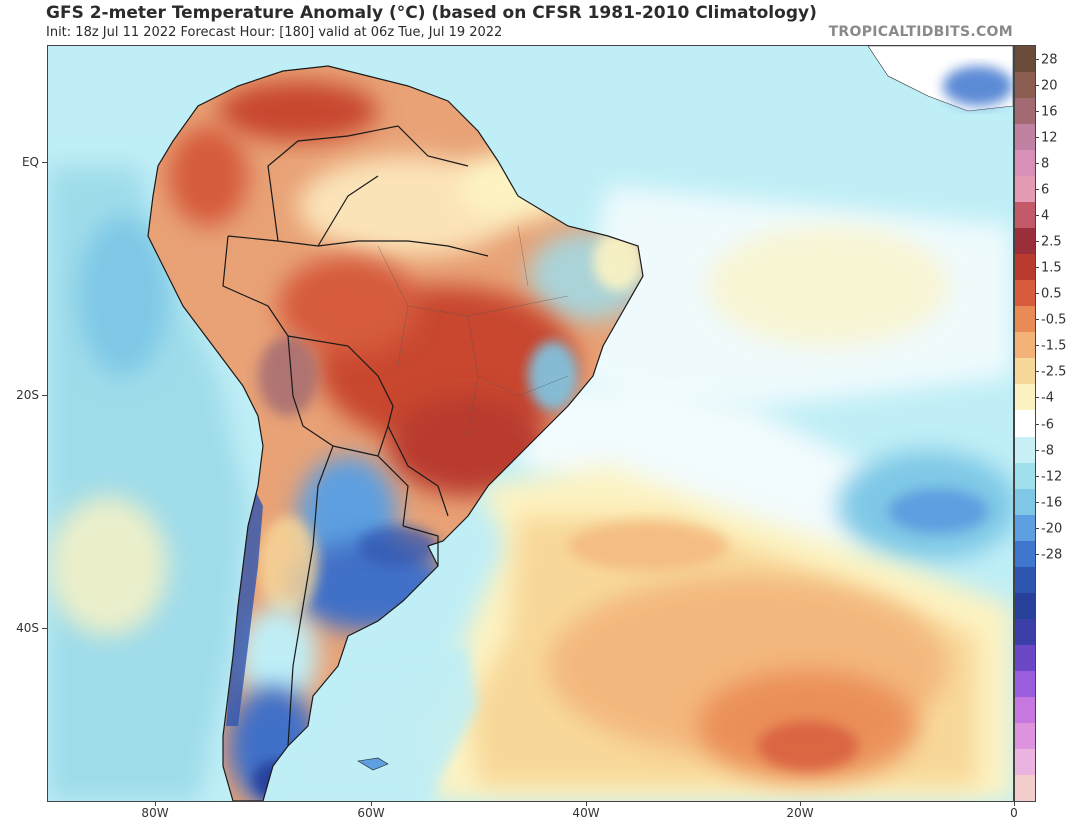 The image size is (1079, 825). I want to click on latitude-label: 20S, so click(27, 395).